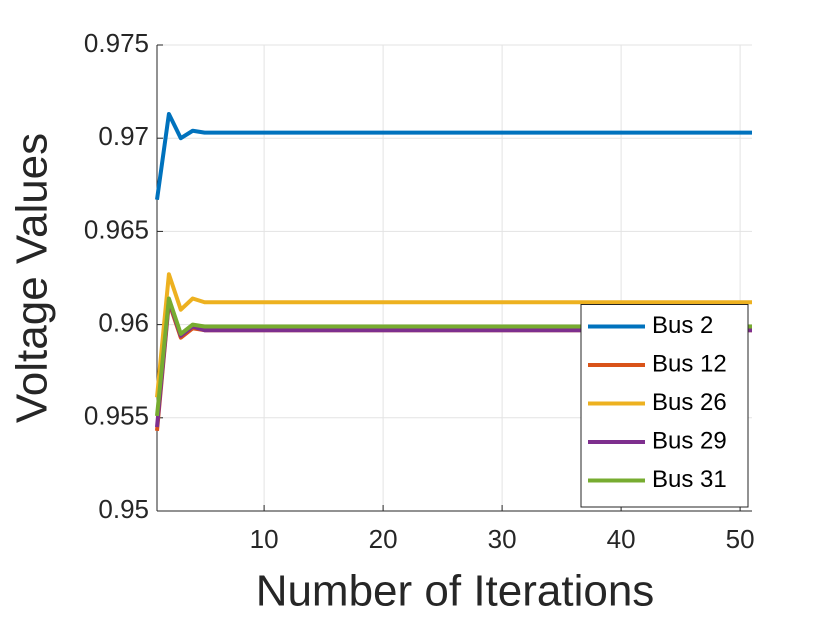  Describe the element at coordinates (689, 402) in the screenshot. I see `legend-label: Bus 26` at that location.